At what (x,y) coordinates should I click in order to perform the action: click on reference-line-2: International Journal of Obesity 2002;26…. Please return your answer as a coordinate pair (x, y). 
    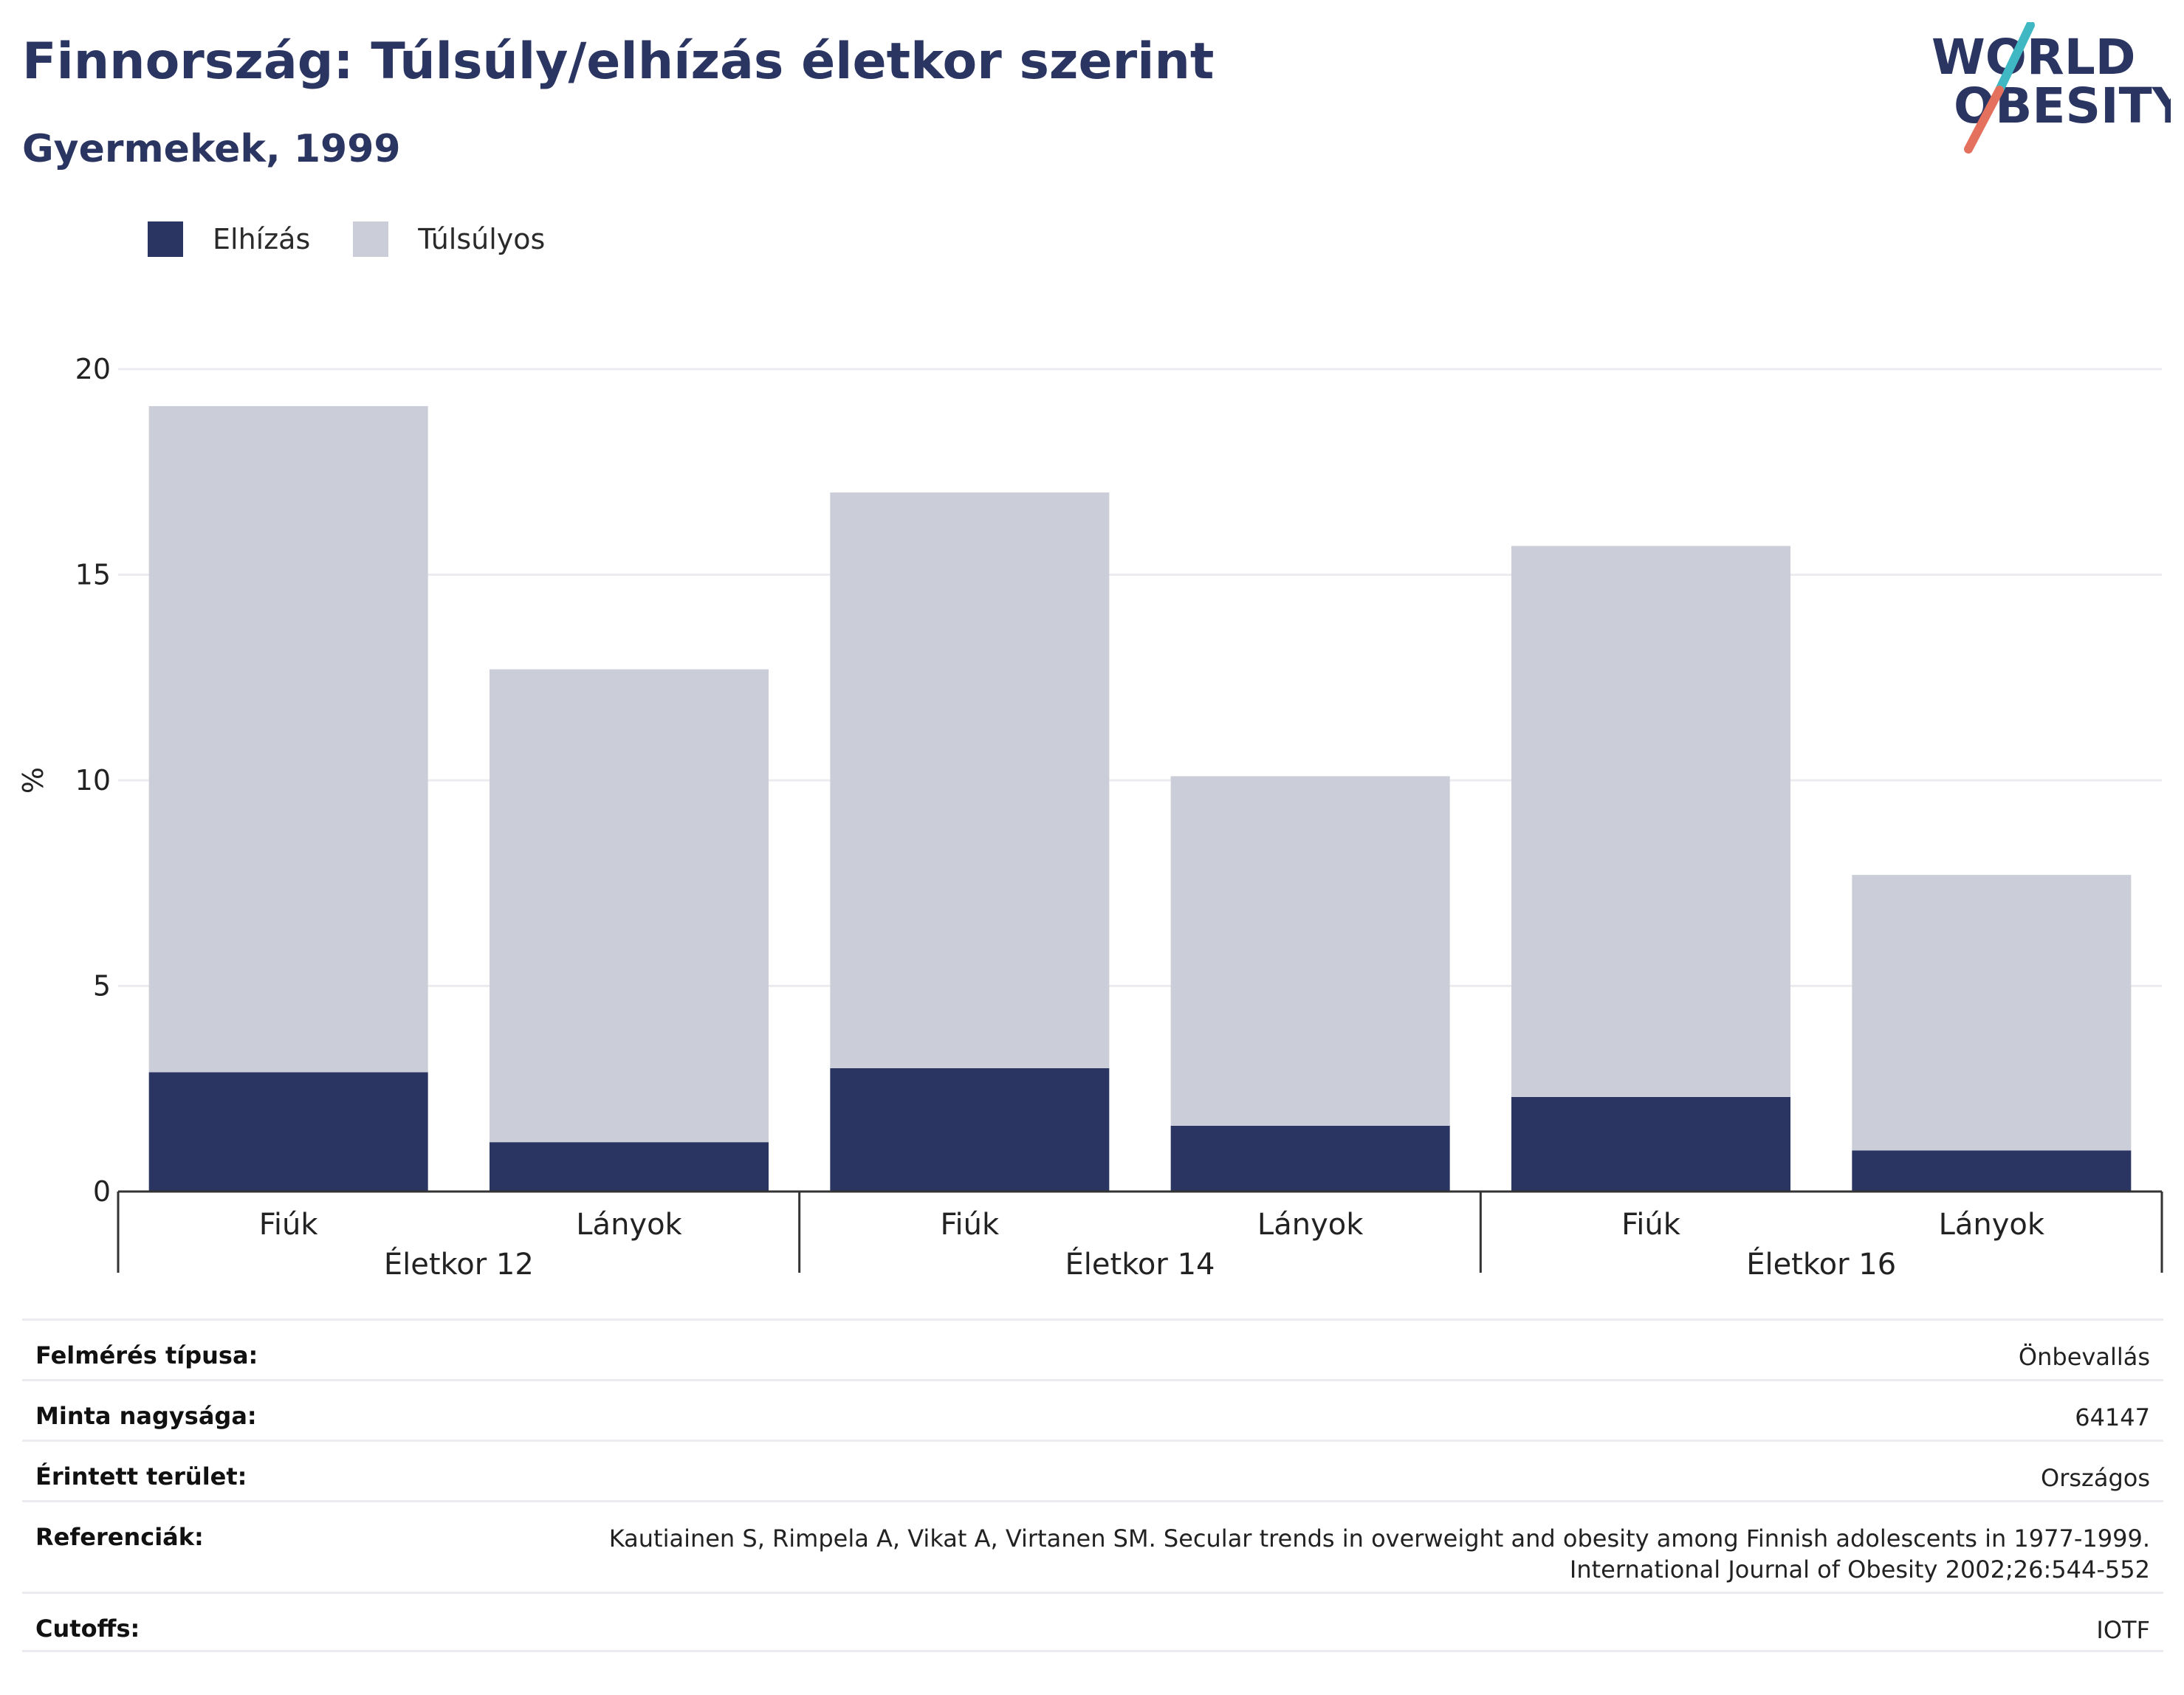
    Looking at the image, I should click on (1860, 1569).